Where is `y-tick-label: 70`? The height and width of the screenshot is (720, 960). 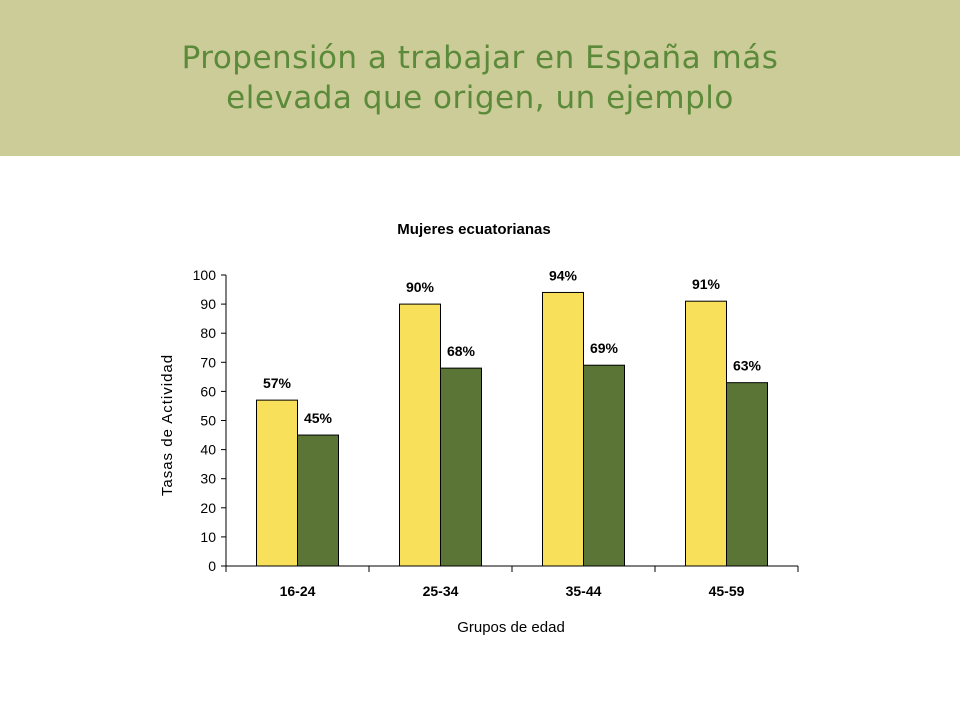
y-tick-label: 70 is located at coordinates (208, 362).